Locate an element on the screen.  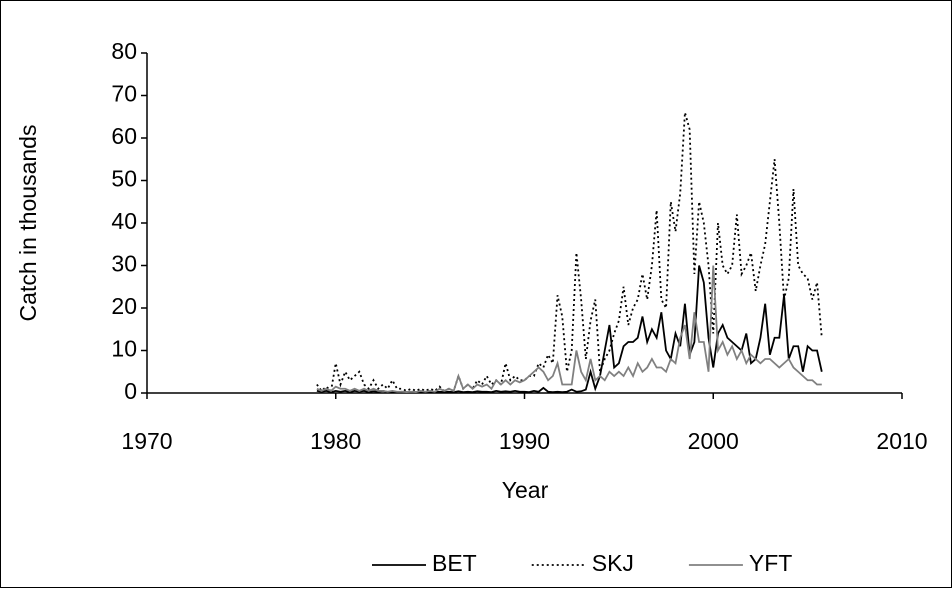
y-tick-label: 10 is located at coordinates (124, 349).